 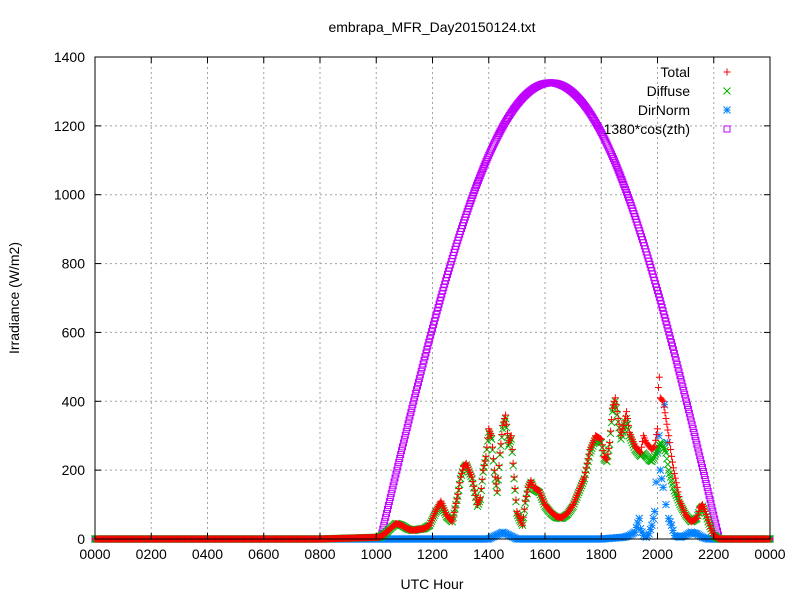 What do you see at coordinates (69, 195) in the screenshot?
I see `y-tick-label: 1000` at bounding box center [69, 195].